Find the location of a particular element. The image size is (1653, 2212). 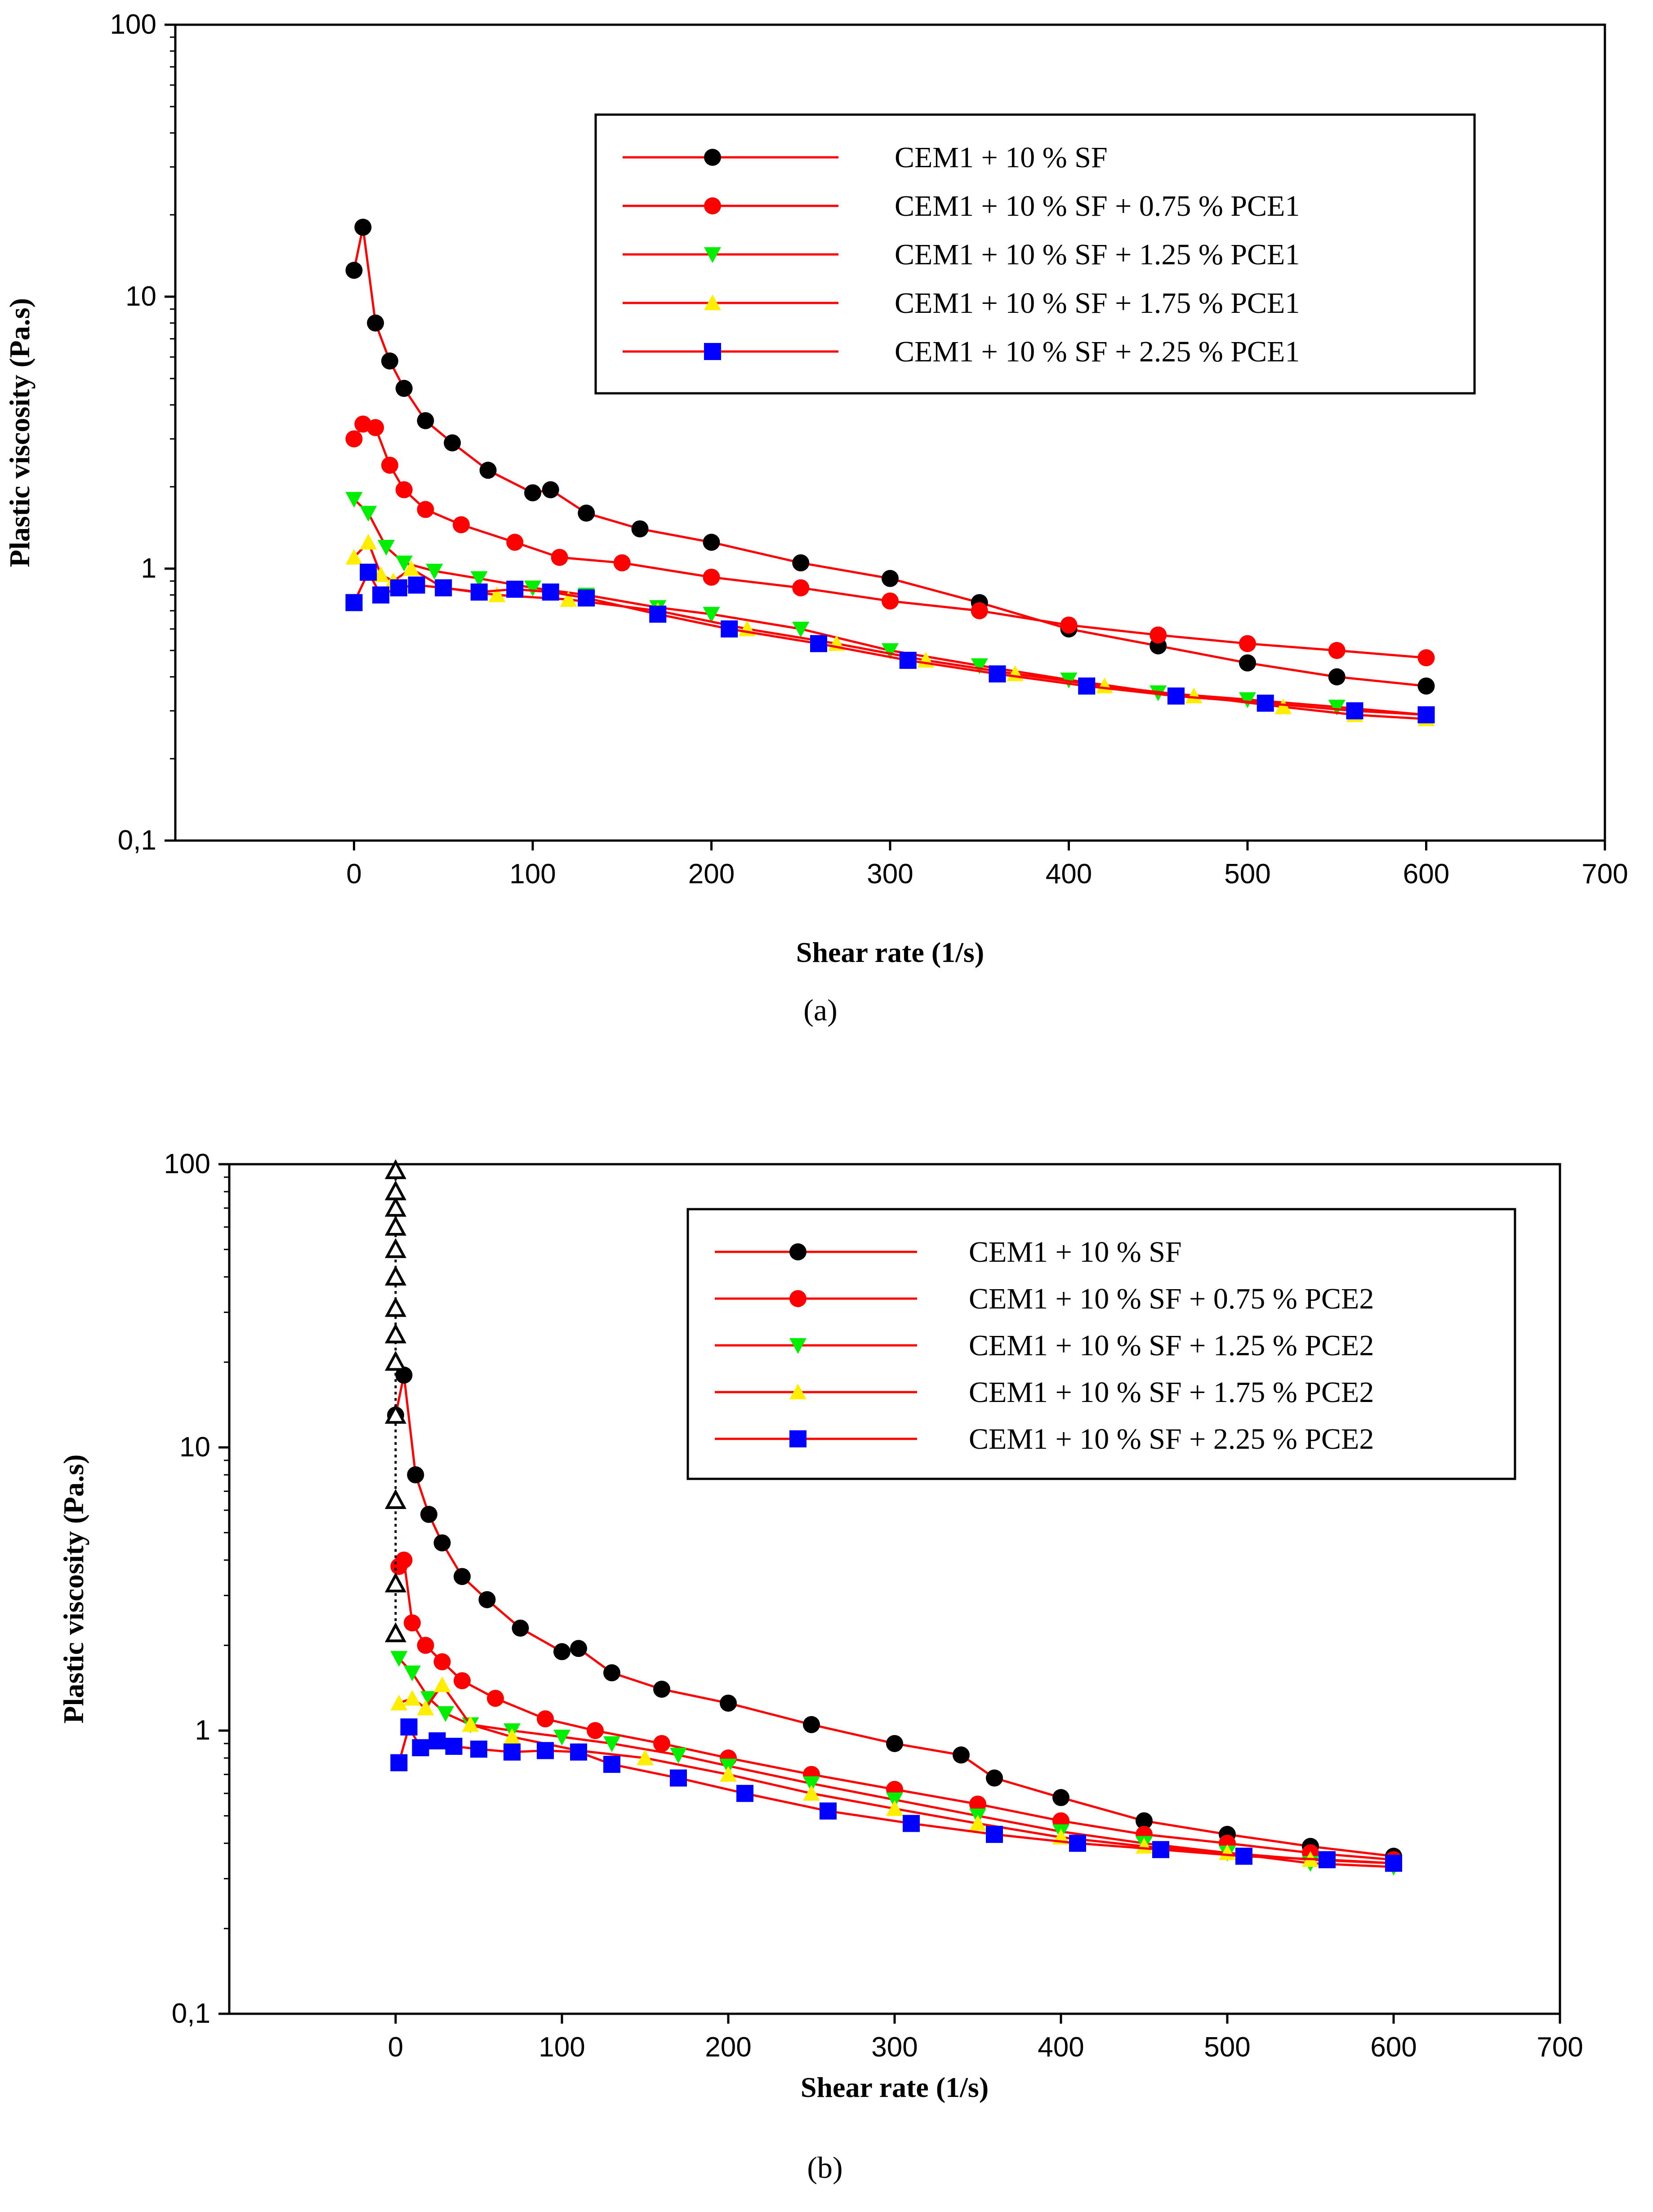

legend-entry: CEM1 + 10 % SF + 1.75 % PCE2 is located at coordinates (1171, 1392).